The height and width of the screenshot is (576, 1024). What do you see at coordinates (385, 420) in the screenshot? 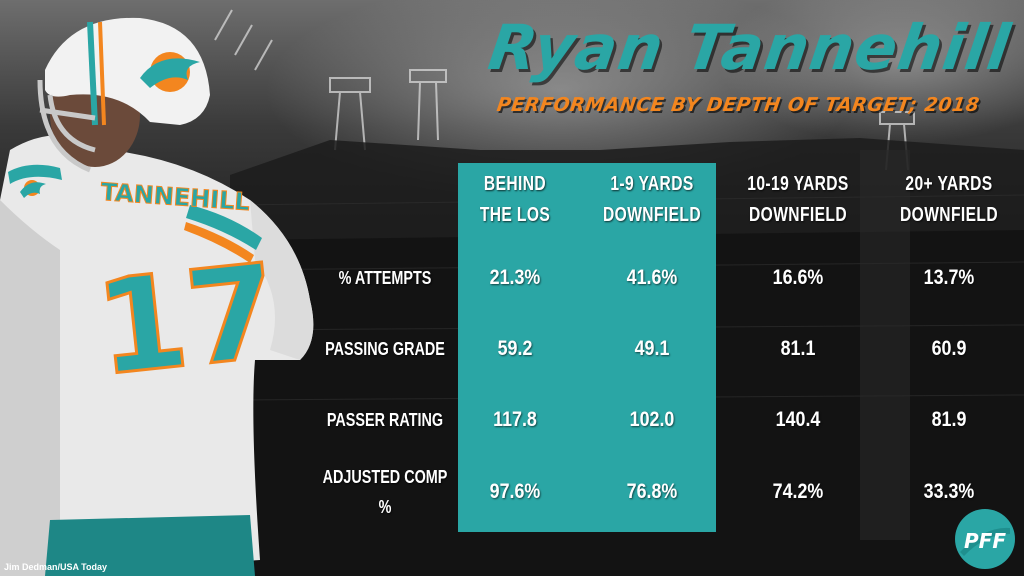
I see `row-label: PASSER RATING` at bounding box center [385, 420].